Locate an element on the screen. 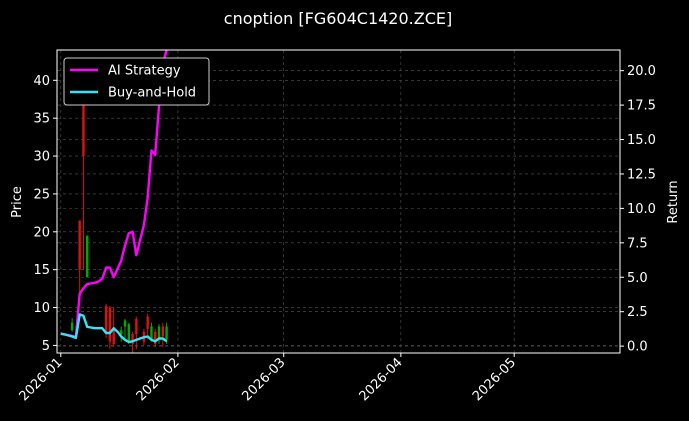  y-tick-right-label: 2.5 is located at coordinates (637, 312).